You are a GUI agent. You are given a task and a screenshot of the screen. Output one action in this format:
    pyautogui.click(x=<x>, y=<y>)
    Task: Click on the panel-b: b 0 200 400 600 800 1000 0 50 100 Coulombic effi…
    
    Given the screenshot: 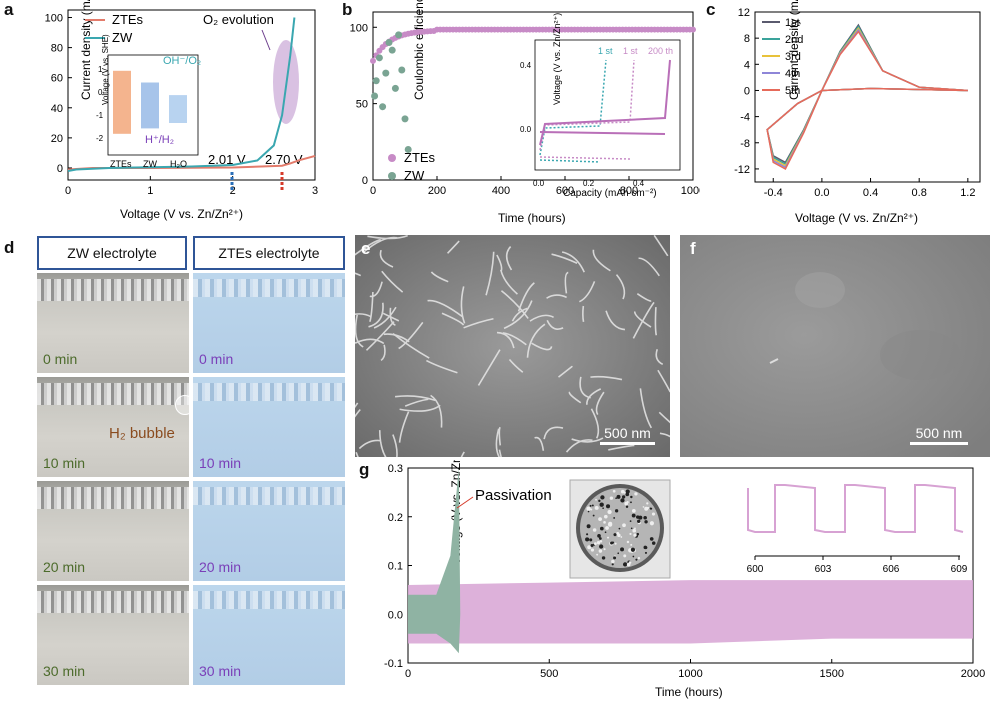 What is the action you would take?
    pyautogui.click(x=515, y=115)
    